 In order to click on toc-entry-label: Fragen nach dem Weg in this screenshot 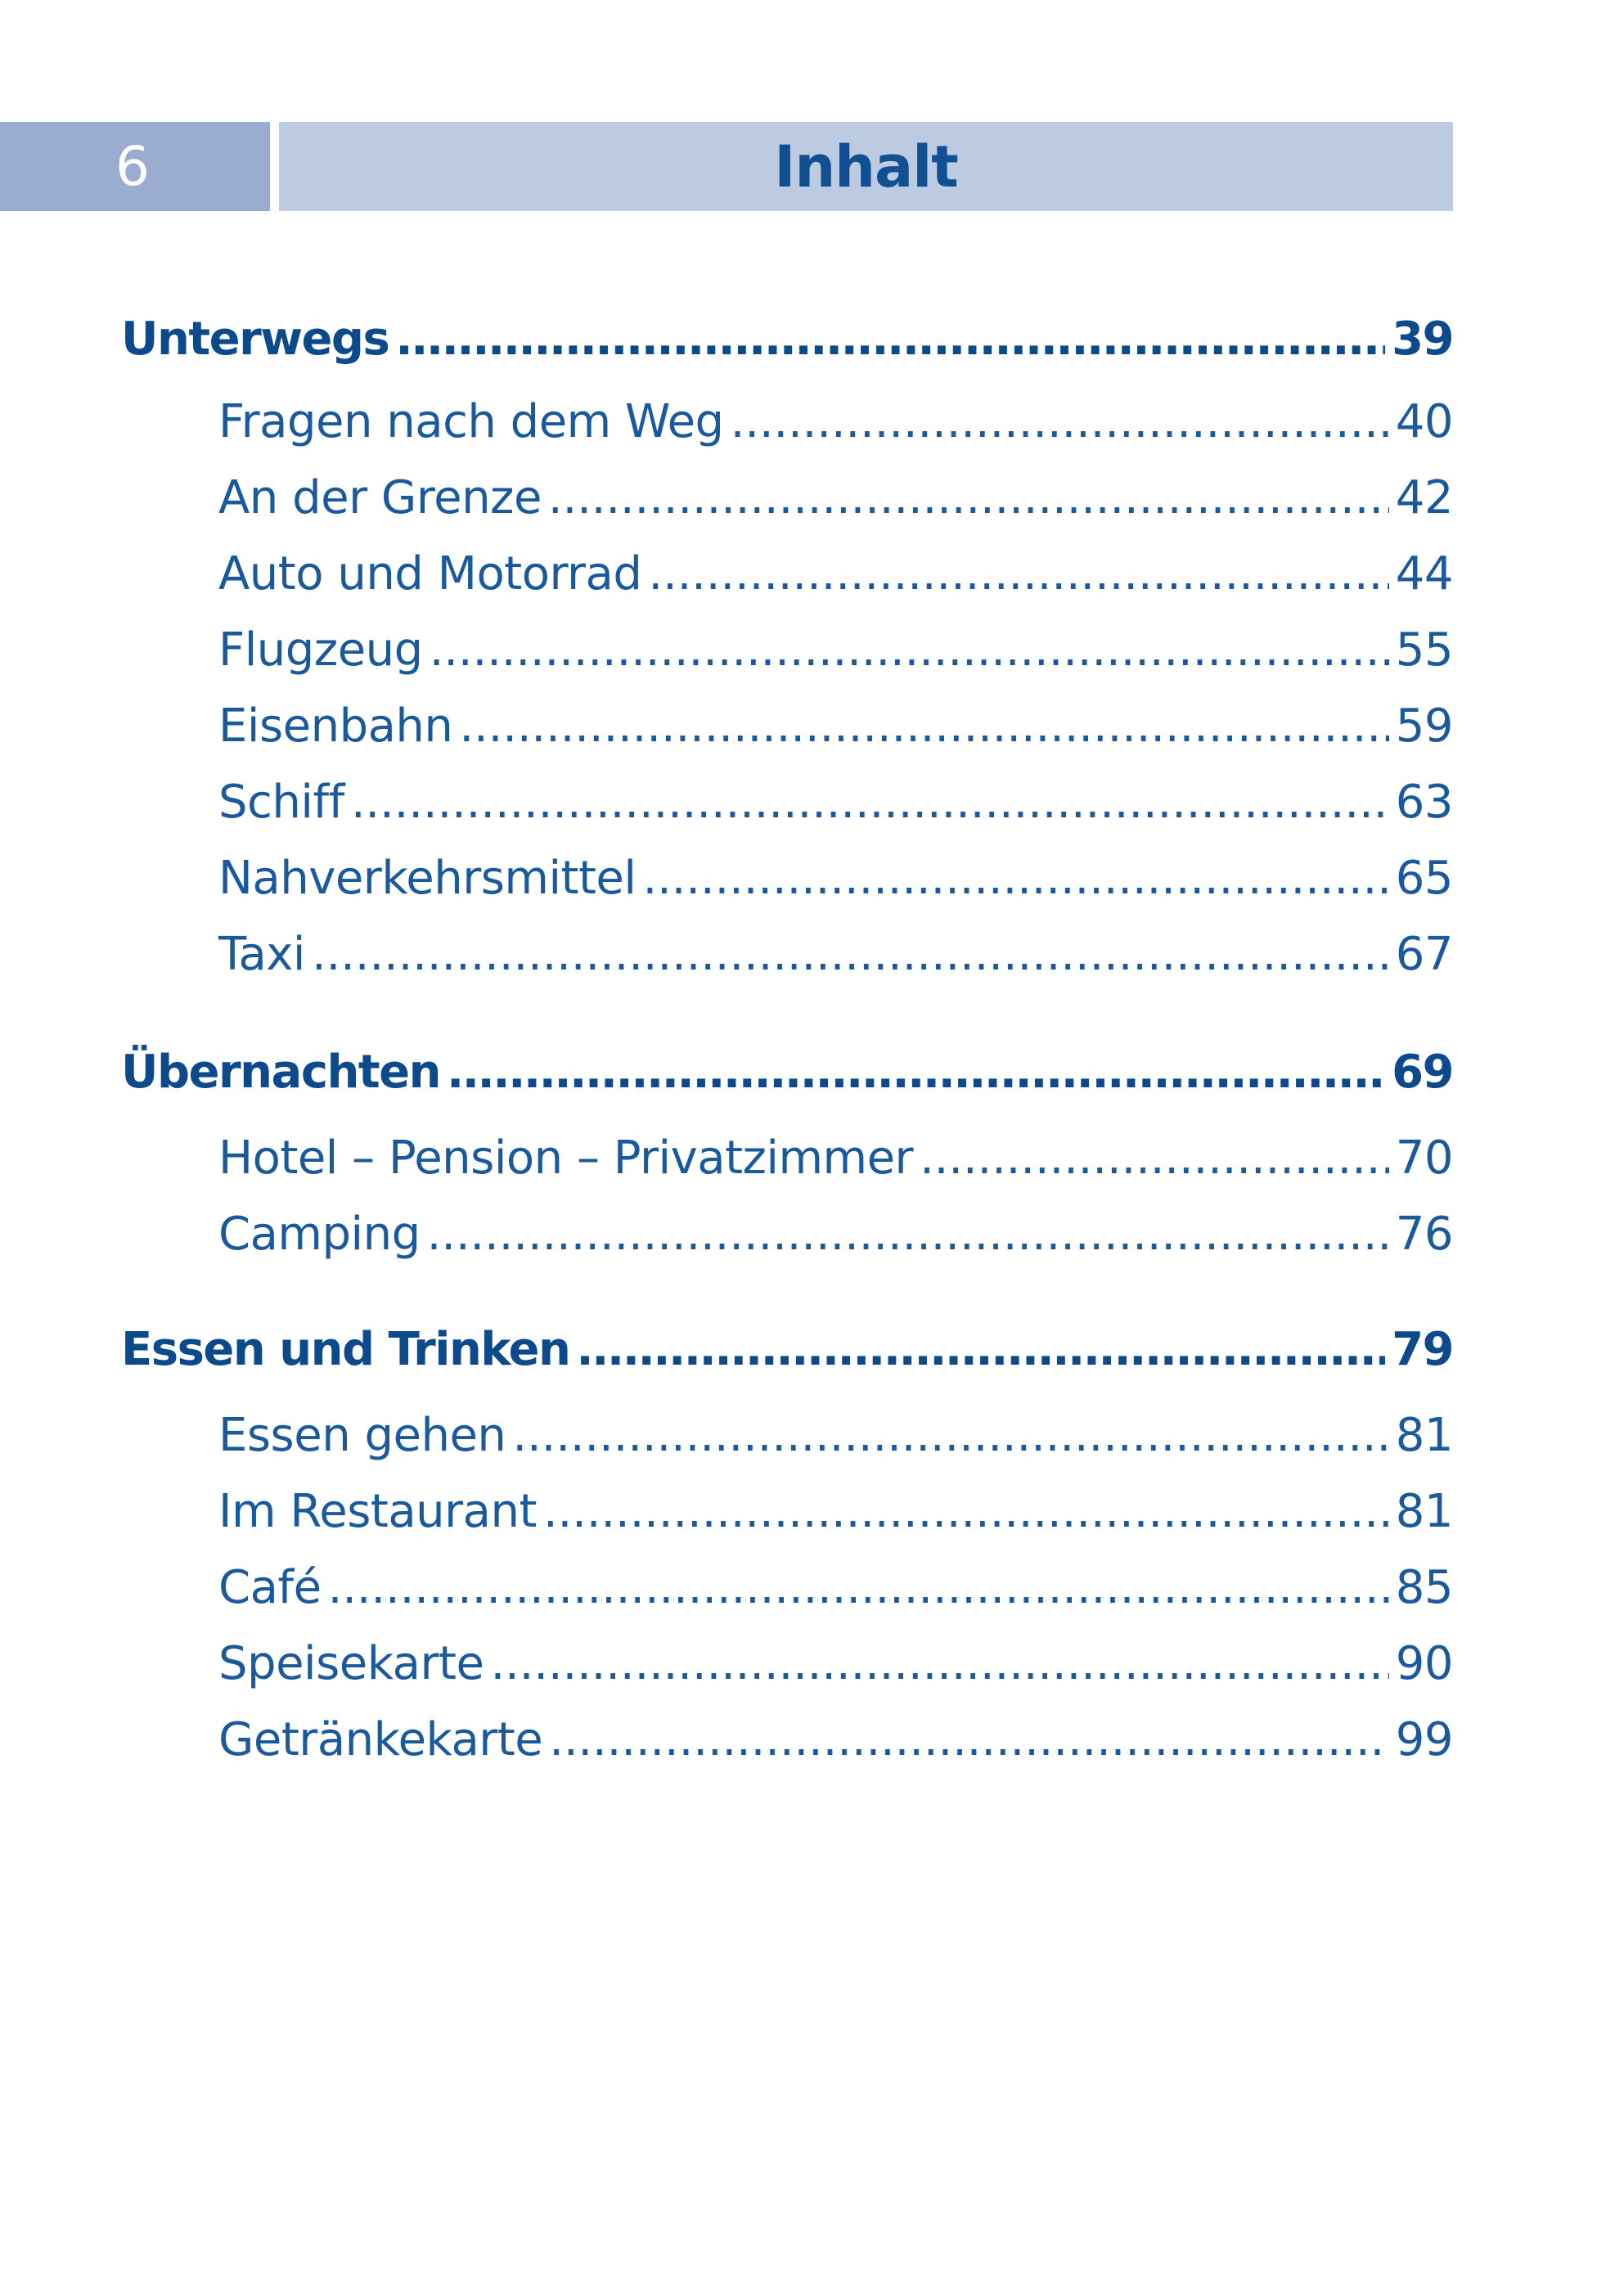, I will do `click(471, 421)`.